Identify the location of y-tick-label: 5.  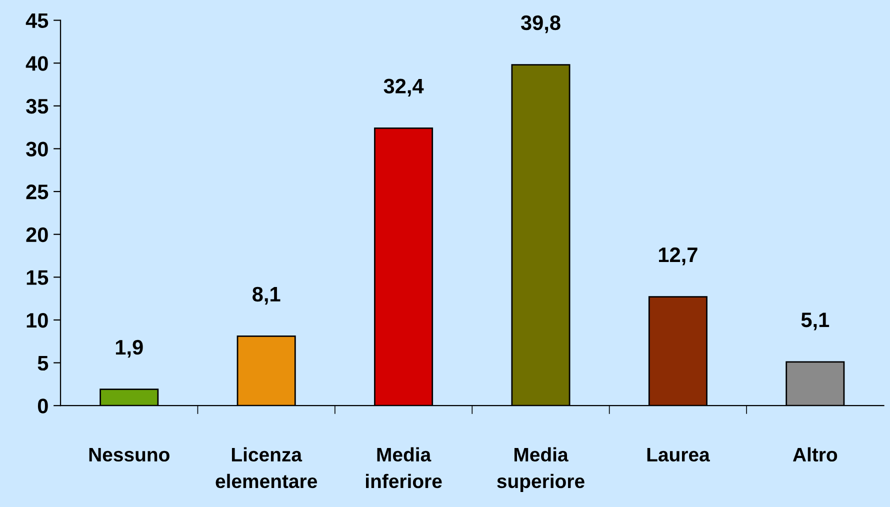
(43, 363).